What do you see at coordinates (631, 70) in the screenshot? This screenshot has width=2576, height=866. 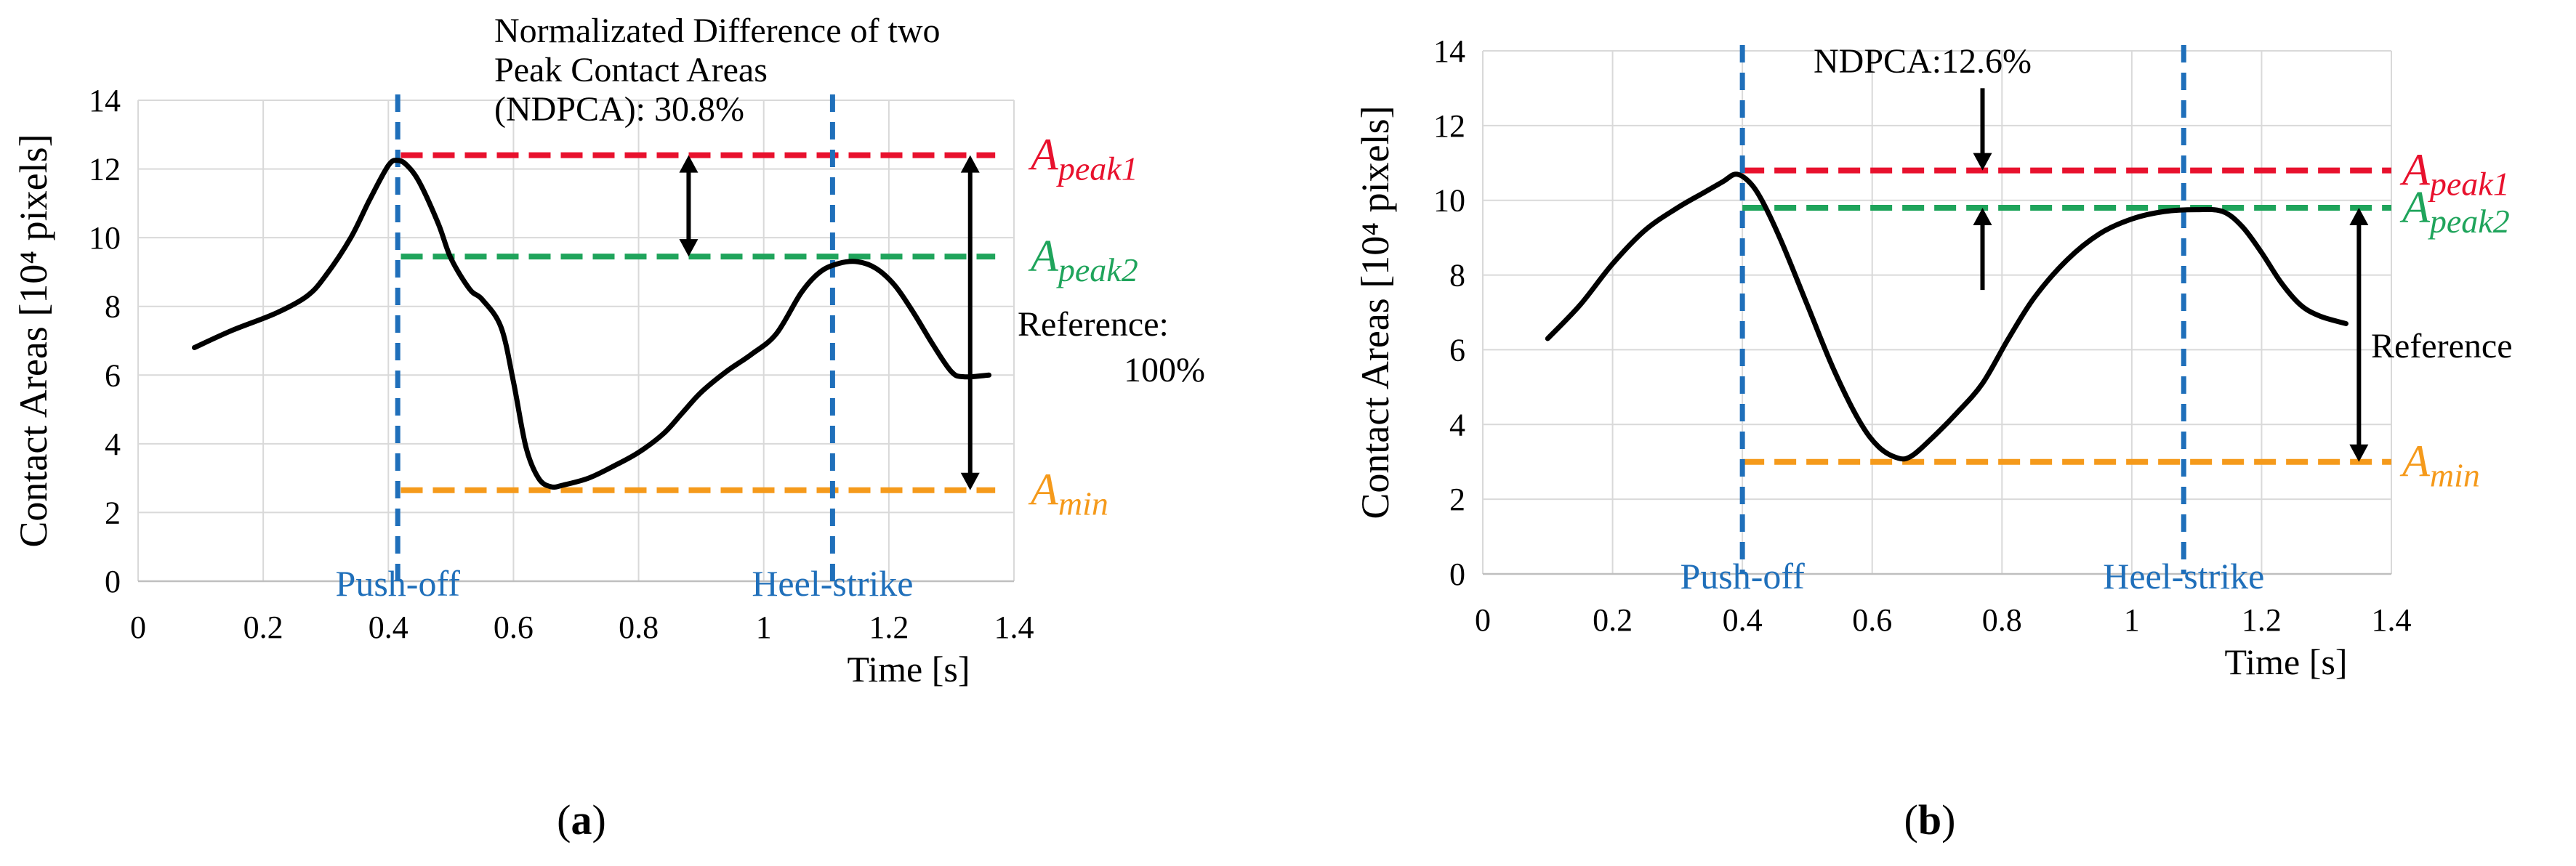 I see `annotation-ndpca-line: Peak Contact Areas` at bounding box center [631, 70].